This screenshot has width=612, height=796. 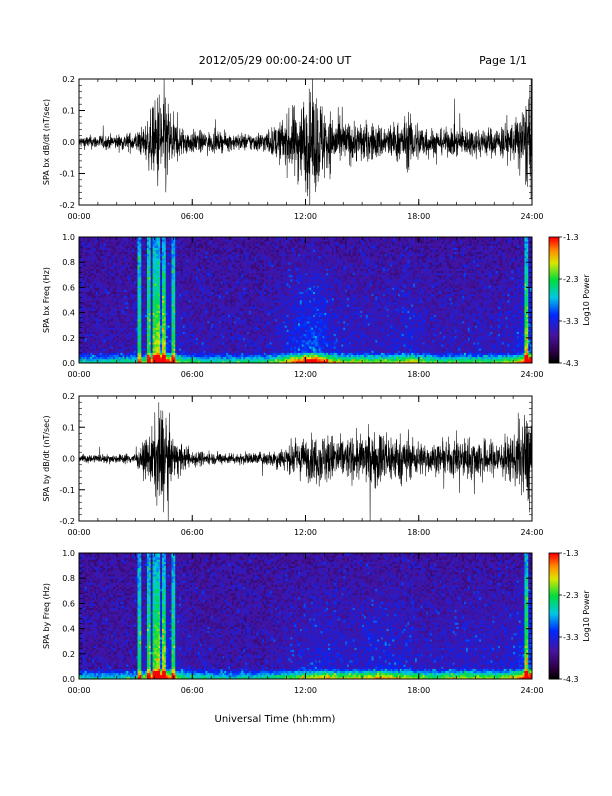 What do you see at coordinates (503, 60) in the screenshot?
I see `header-page-number: Page 1/1` at bounding box center [503, 60].